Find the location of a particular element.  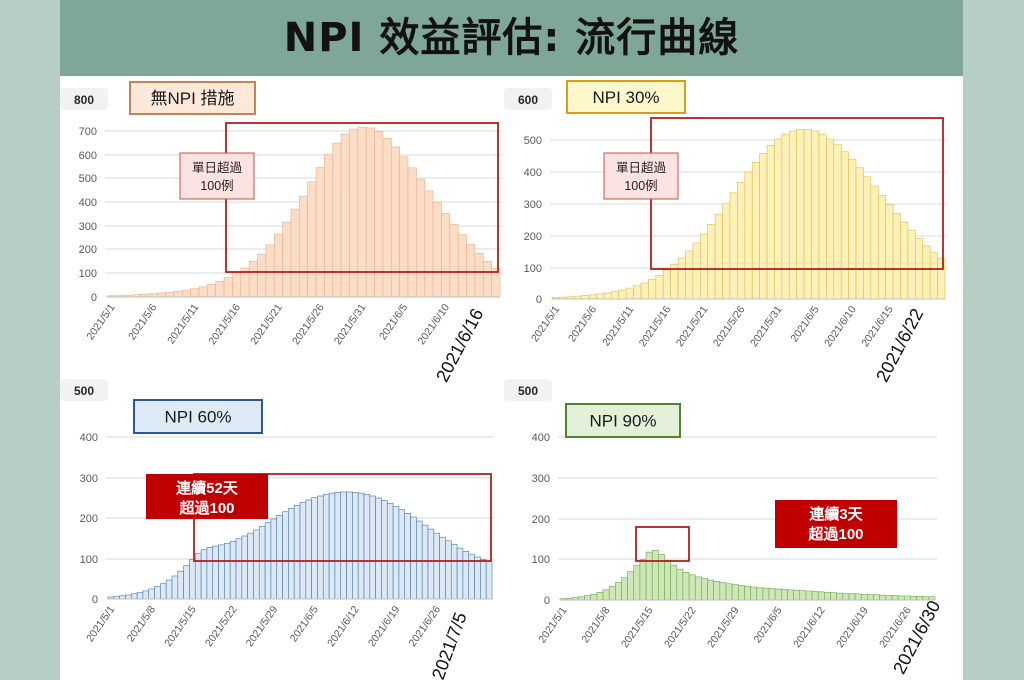

y-max-label: 600 is located at coordinates (528, 100).